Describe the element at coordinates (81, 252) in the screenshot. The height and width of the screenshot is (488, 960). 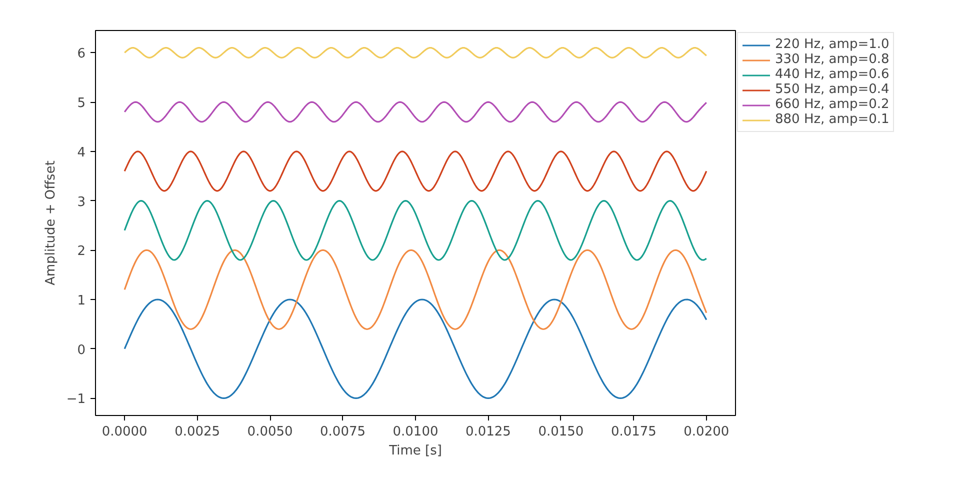
I see `y-tick-label: 2` at that location.